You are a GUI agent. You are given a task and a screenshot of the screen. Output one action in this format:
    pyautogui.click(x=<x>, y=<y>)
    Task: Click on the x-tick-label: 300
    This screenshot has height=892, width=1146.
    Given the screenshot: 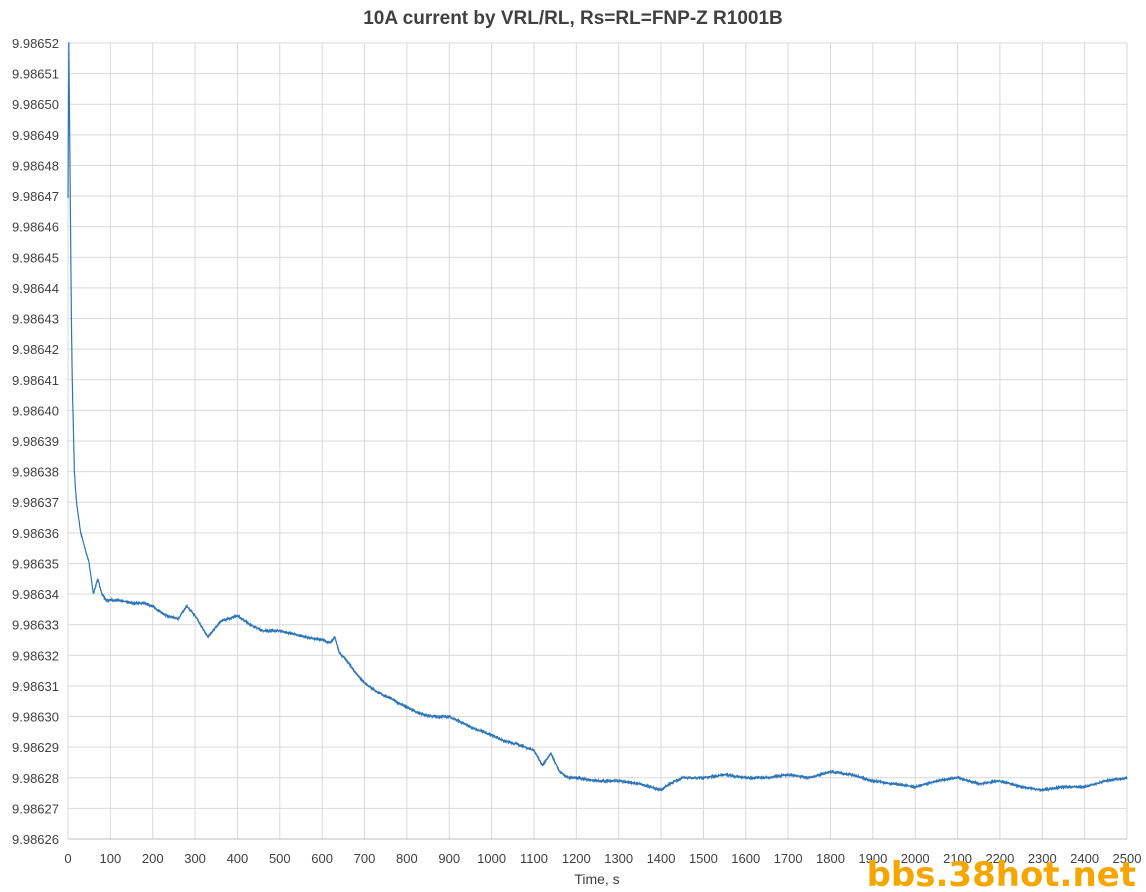 What is the action you would take?
    pyautogui.click(x=195, y=858)
    